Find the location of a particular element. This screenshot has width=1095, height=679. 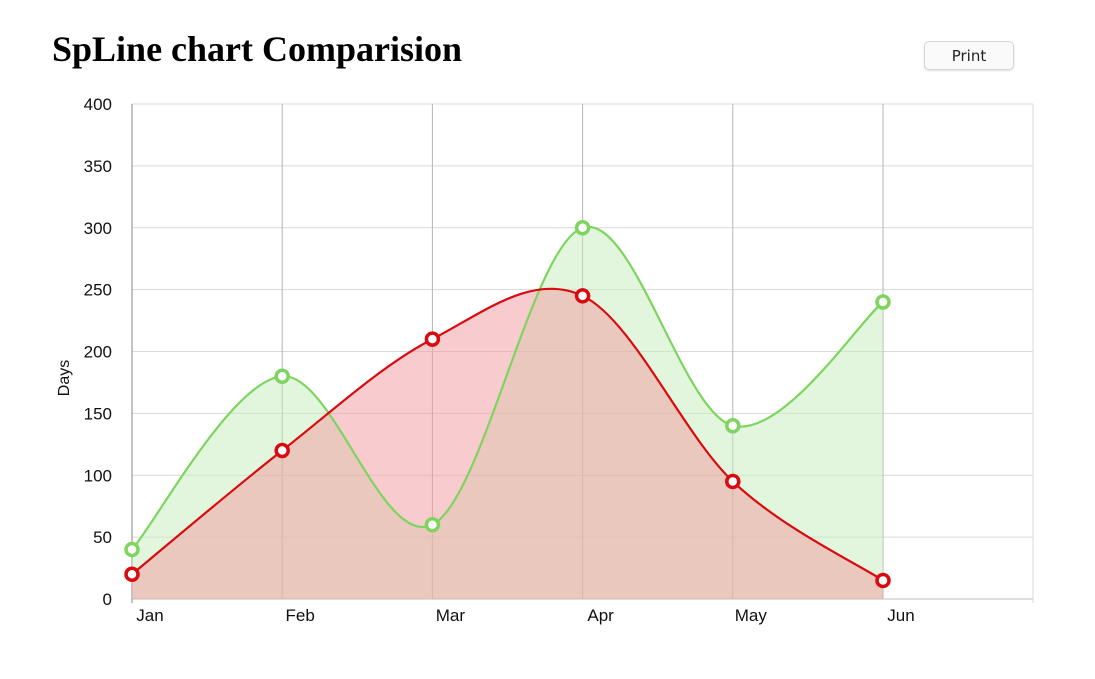

series-2-point-feb is located at coordinates (282, 450).